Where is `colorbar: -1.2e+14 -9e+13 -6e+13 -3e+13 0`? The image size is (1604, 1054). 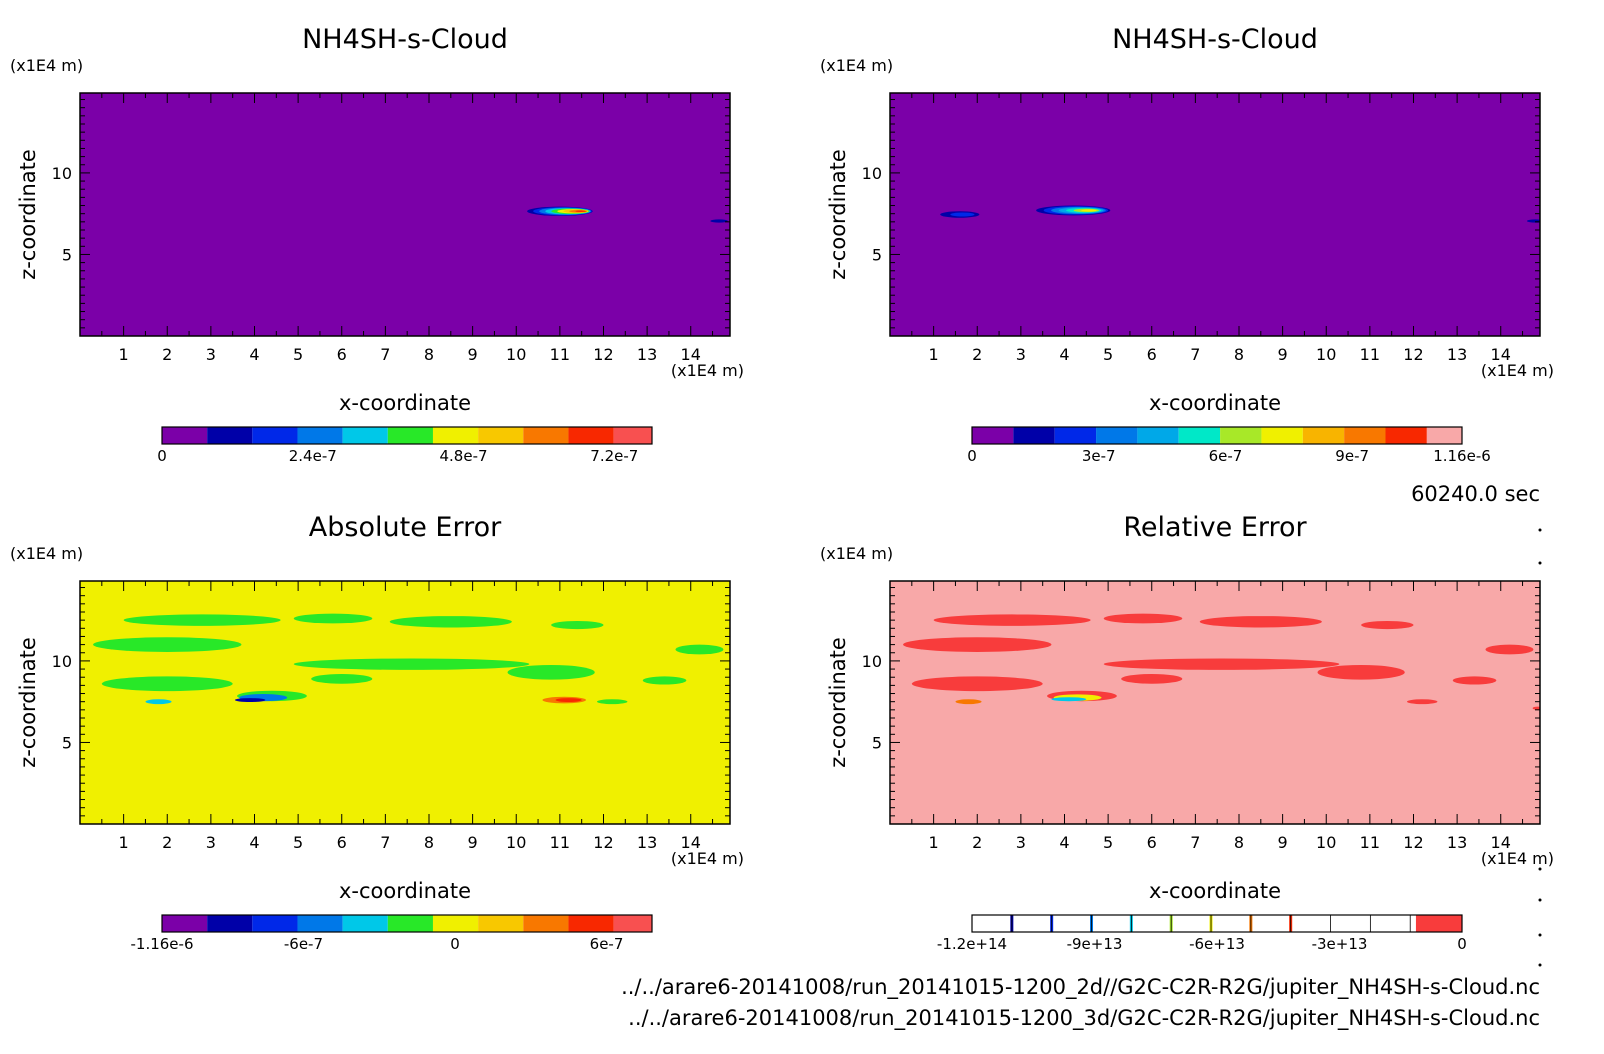 colorbar: -1.2e+14 -9e+13 -6e+13 -3e+13 0 is located at coordinates (1202, 933).